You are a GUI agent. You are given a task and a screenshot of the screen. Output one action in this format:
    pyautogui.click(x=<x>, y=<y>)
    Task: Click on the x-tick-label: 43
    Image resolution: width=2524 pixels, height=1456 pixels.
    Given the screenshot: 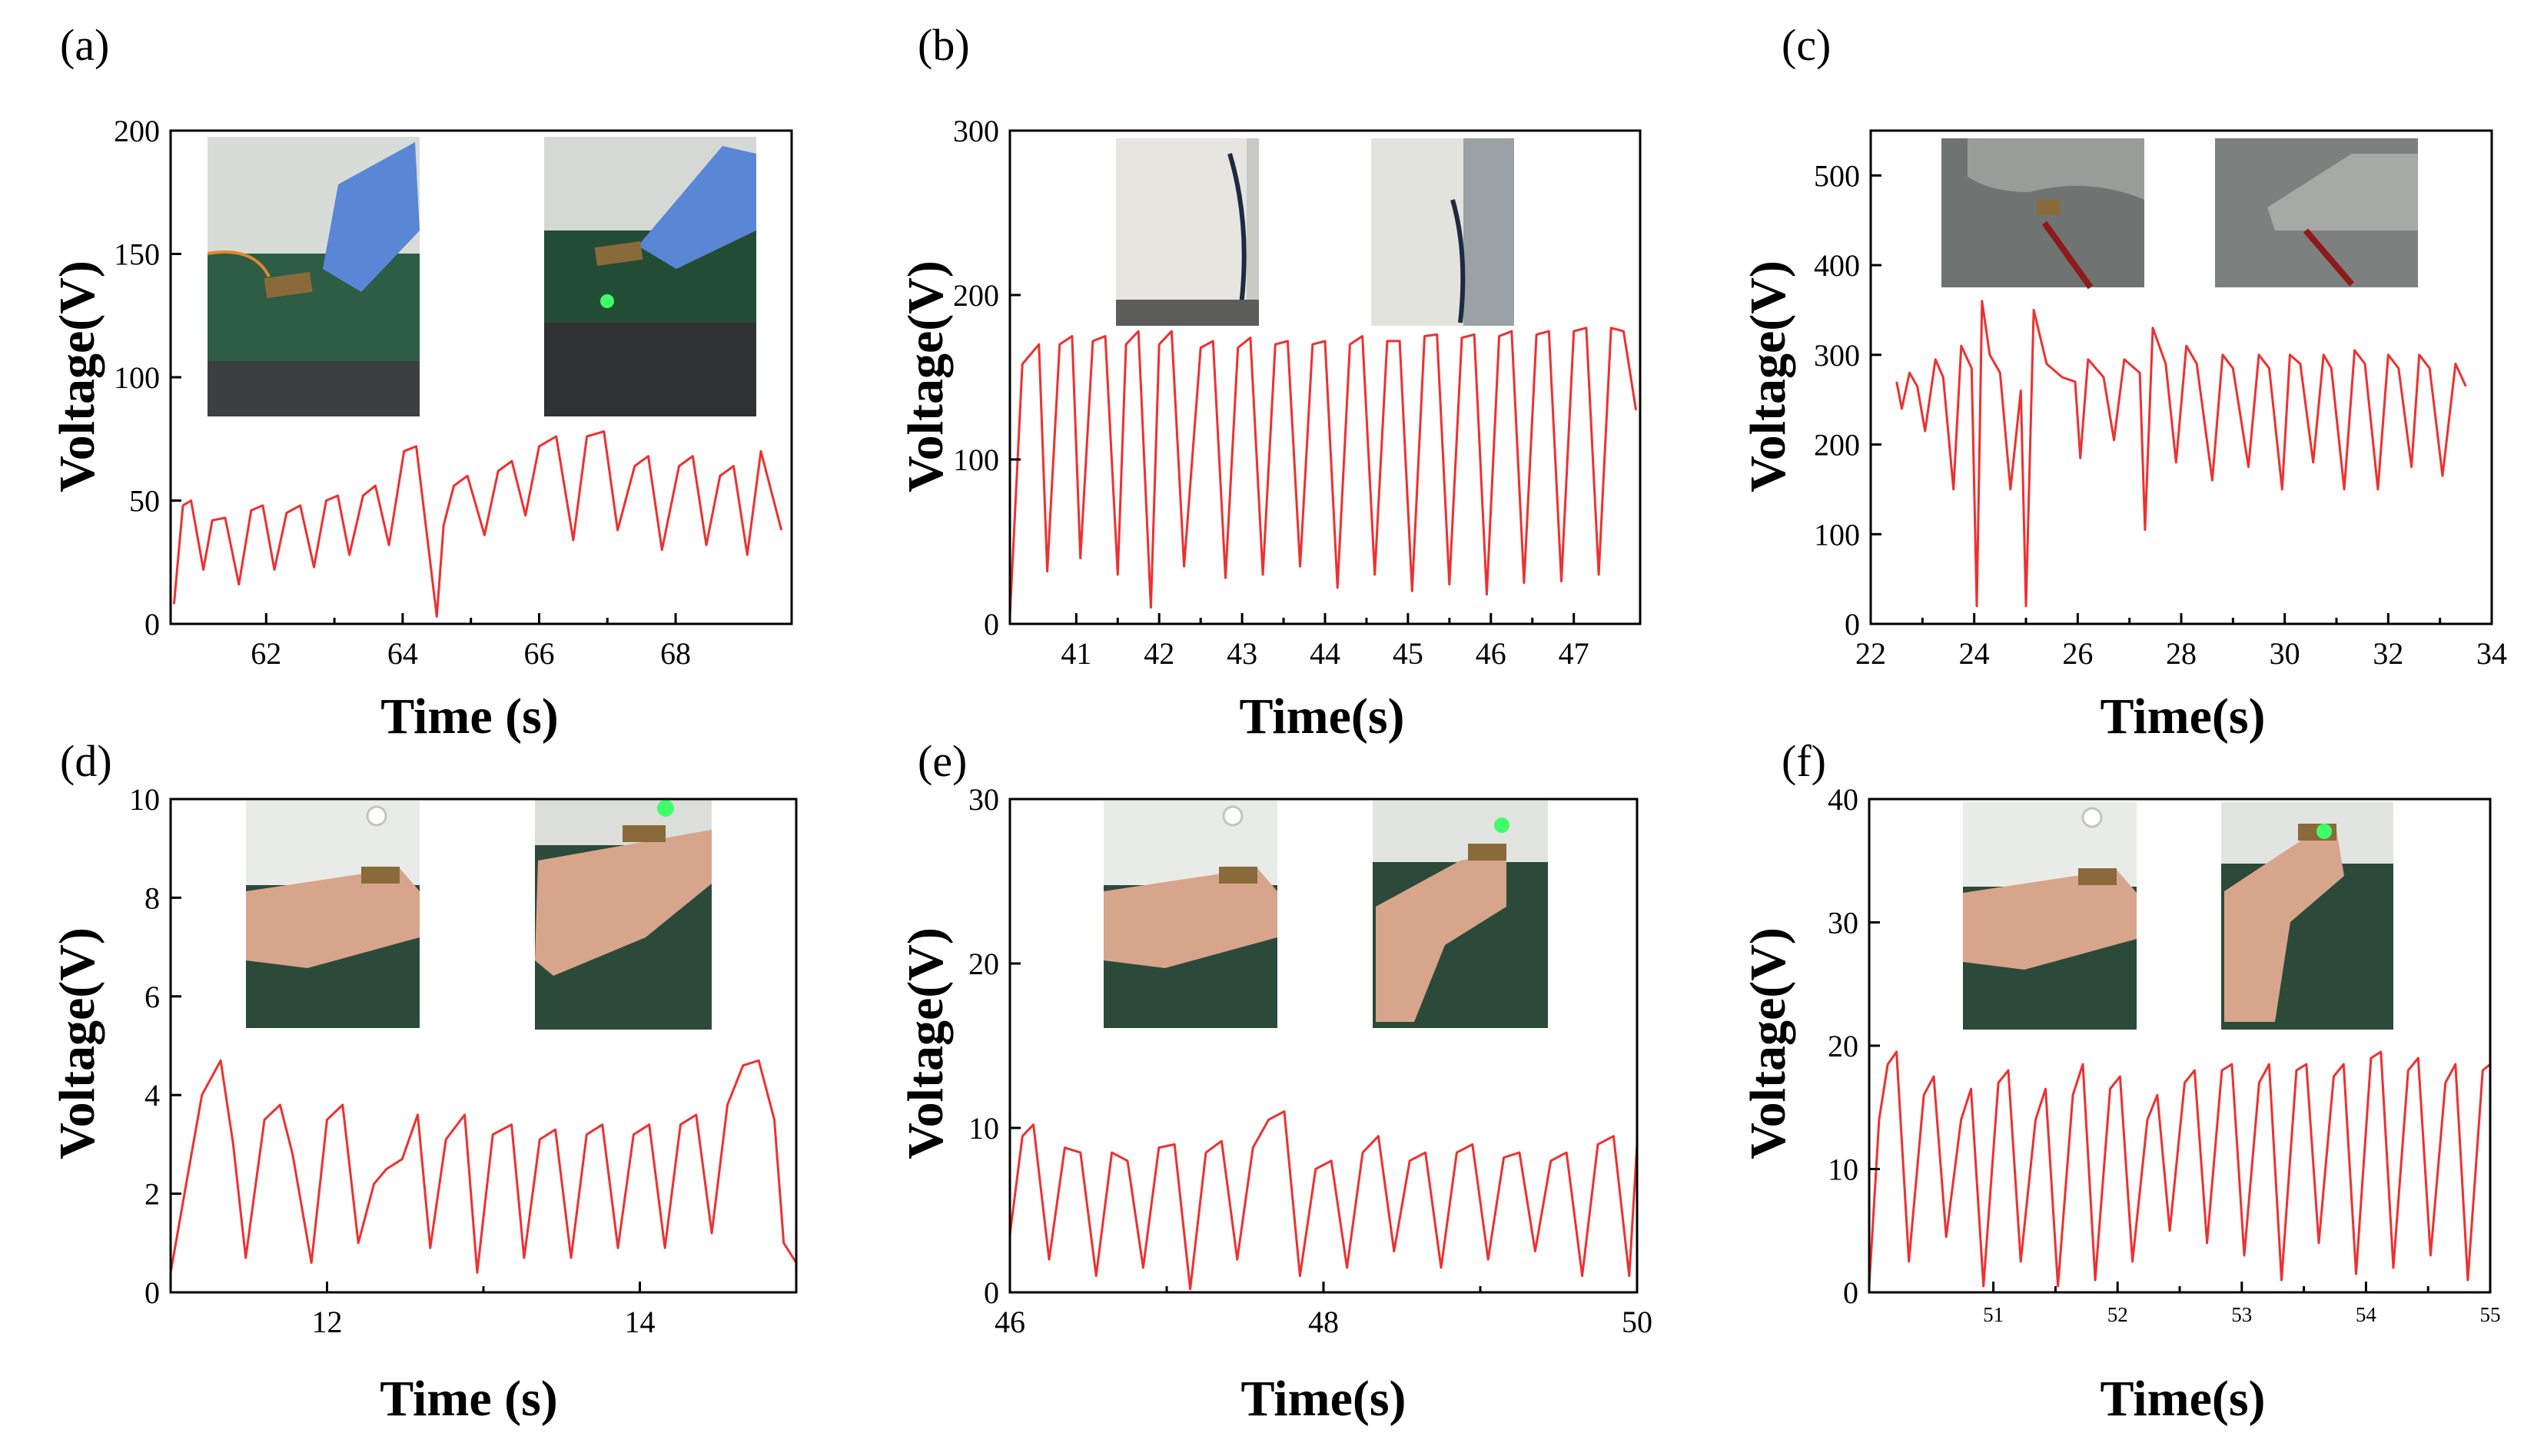 What is the action you would take?
    pyautogui.click(x=1242, y=653)
    